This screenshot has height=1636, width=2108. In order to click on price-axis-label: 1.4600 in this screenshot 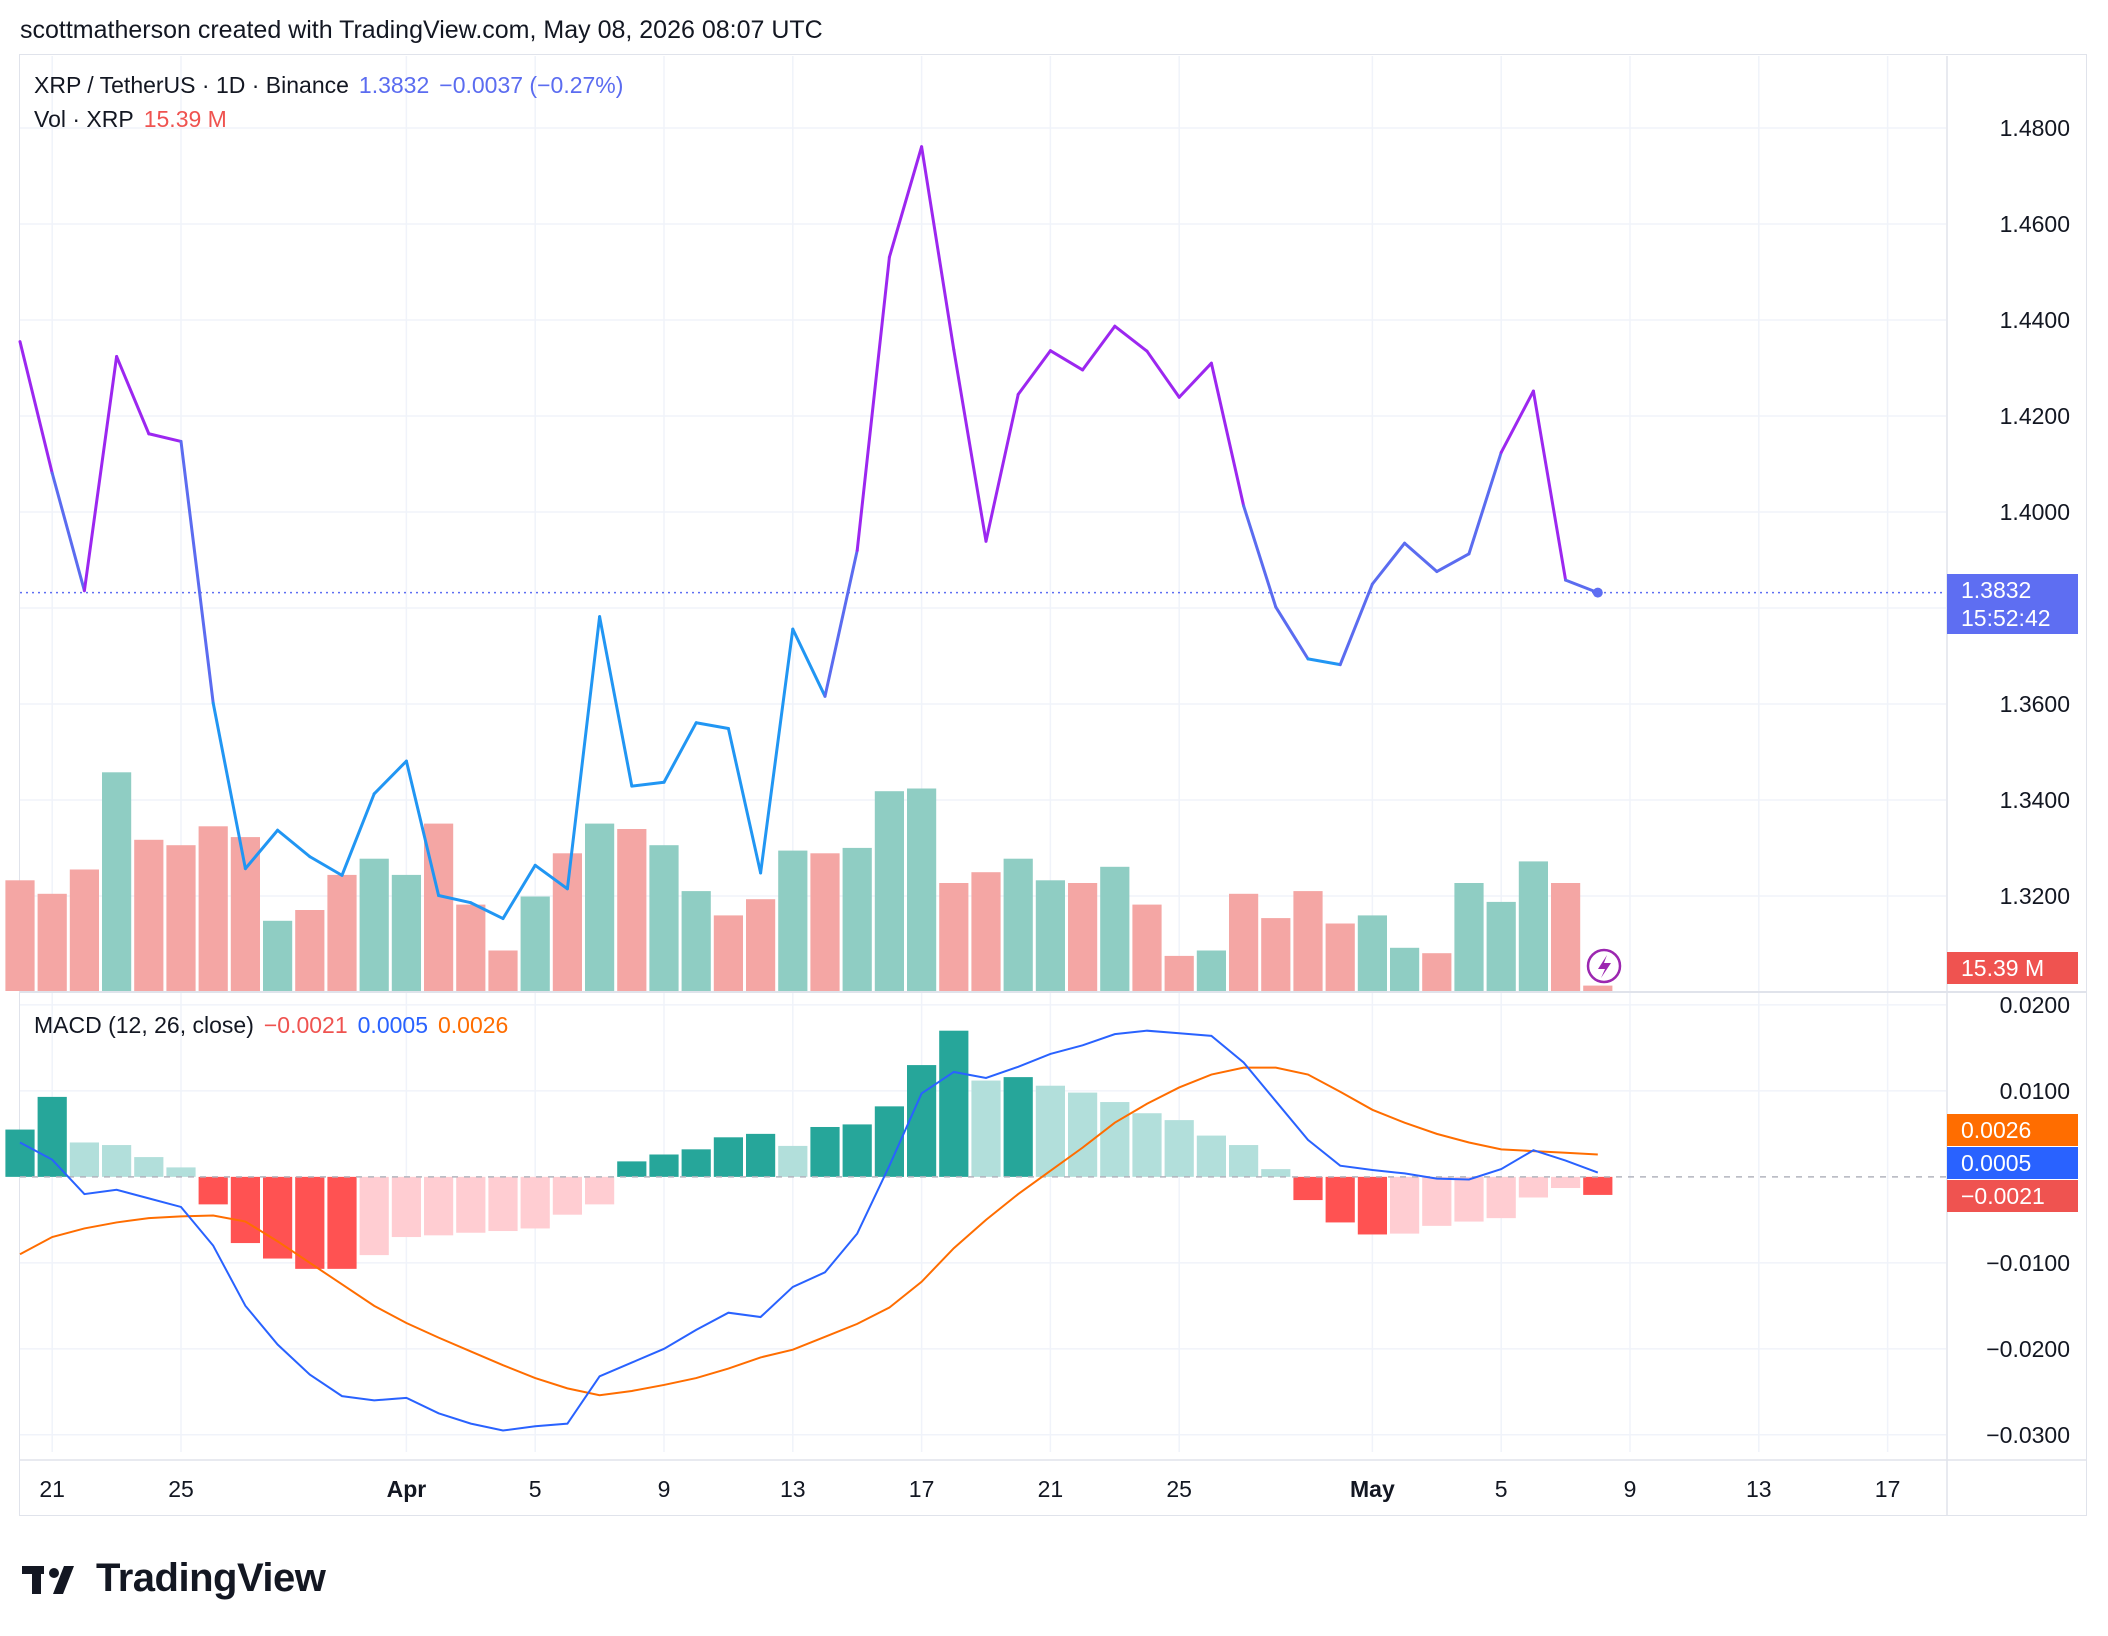, I will do `click(2034, 224)`.